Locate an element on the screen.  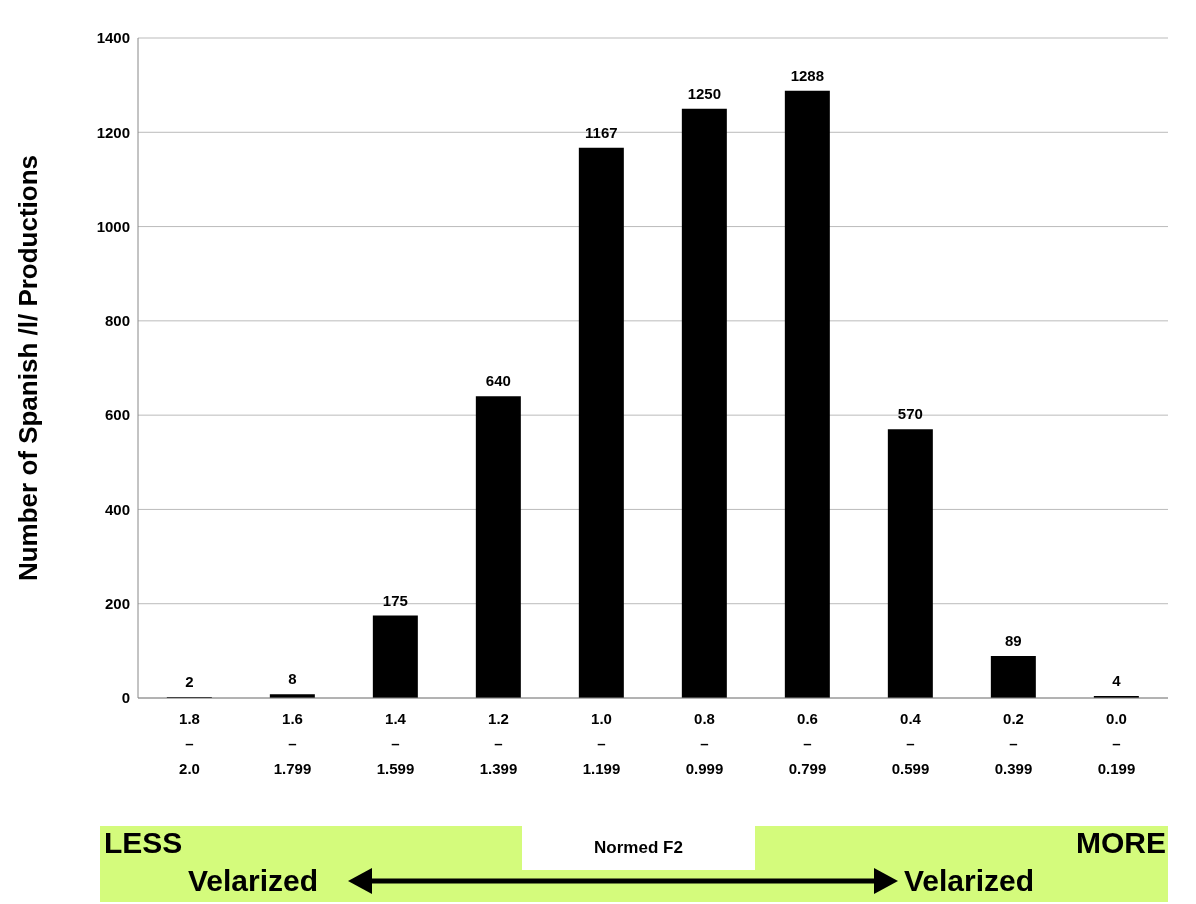
y-axis-title: Number of Spanish /l/ Productions is located at coordinates (28, 368).